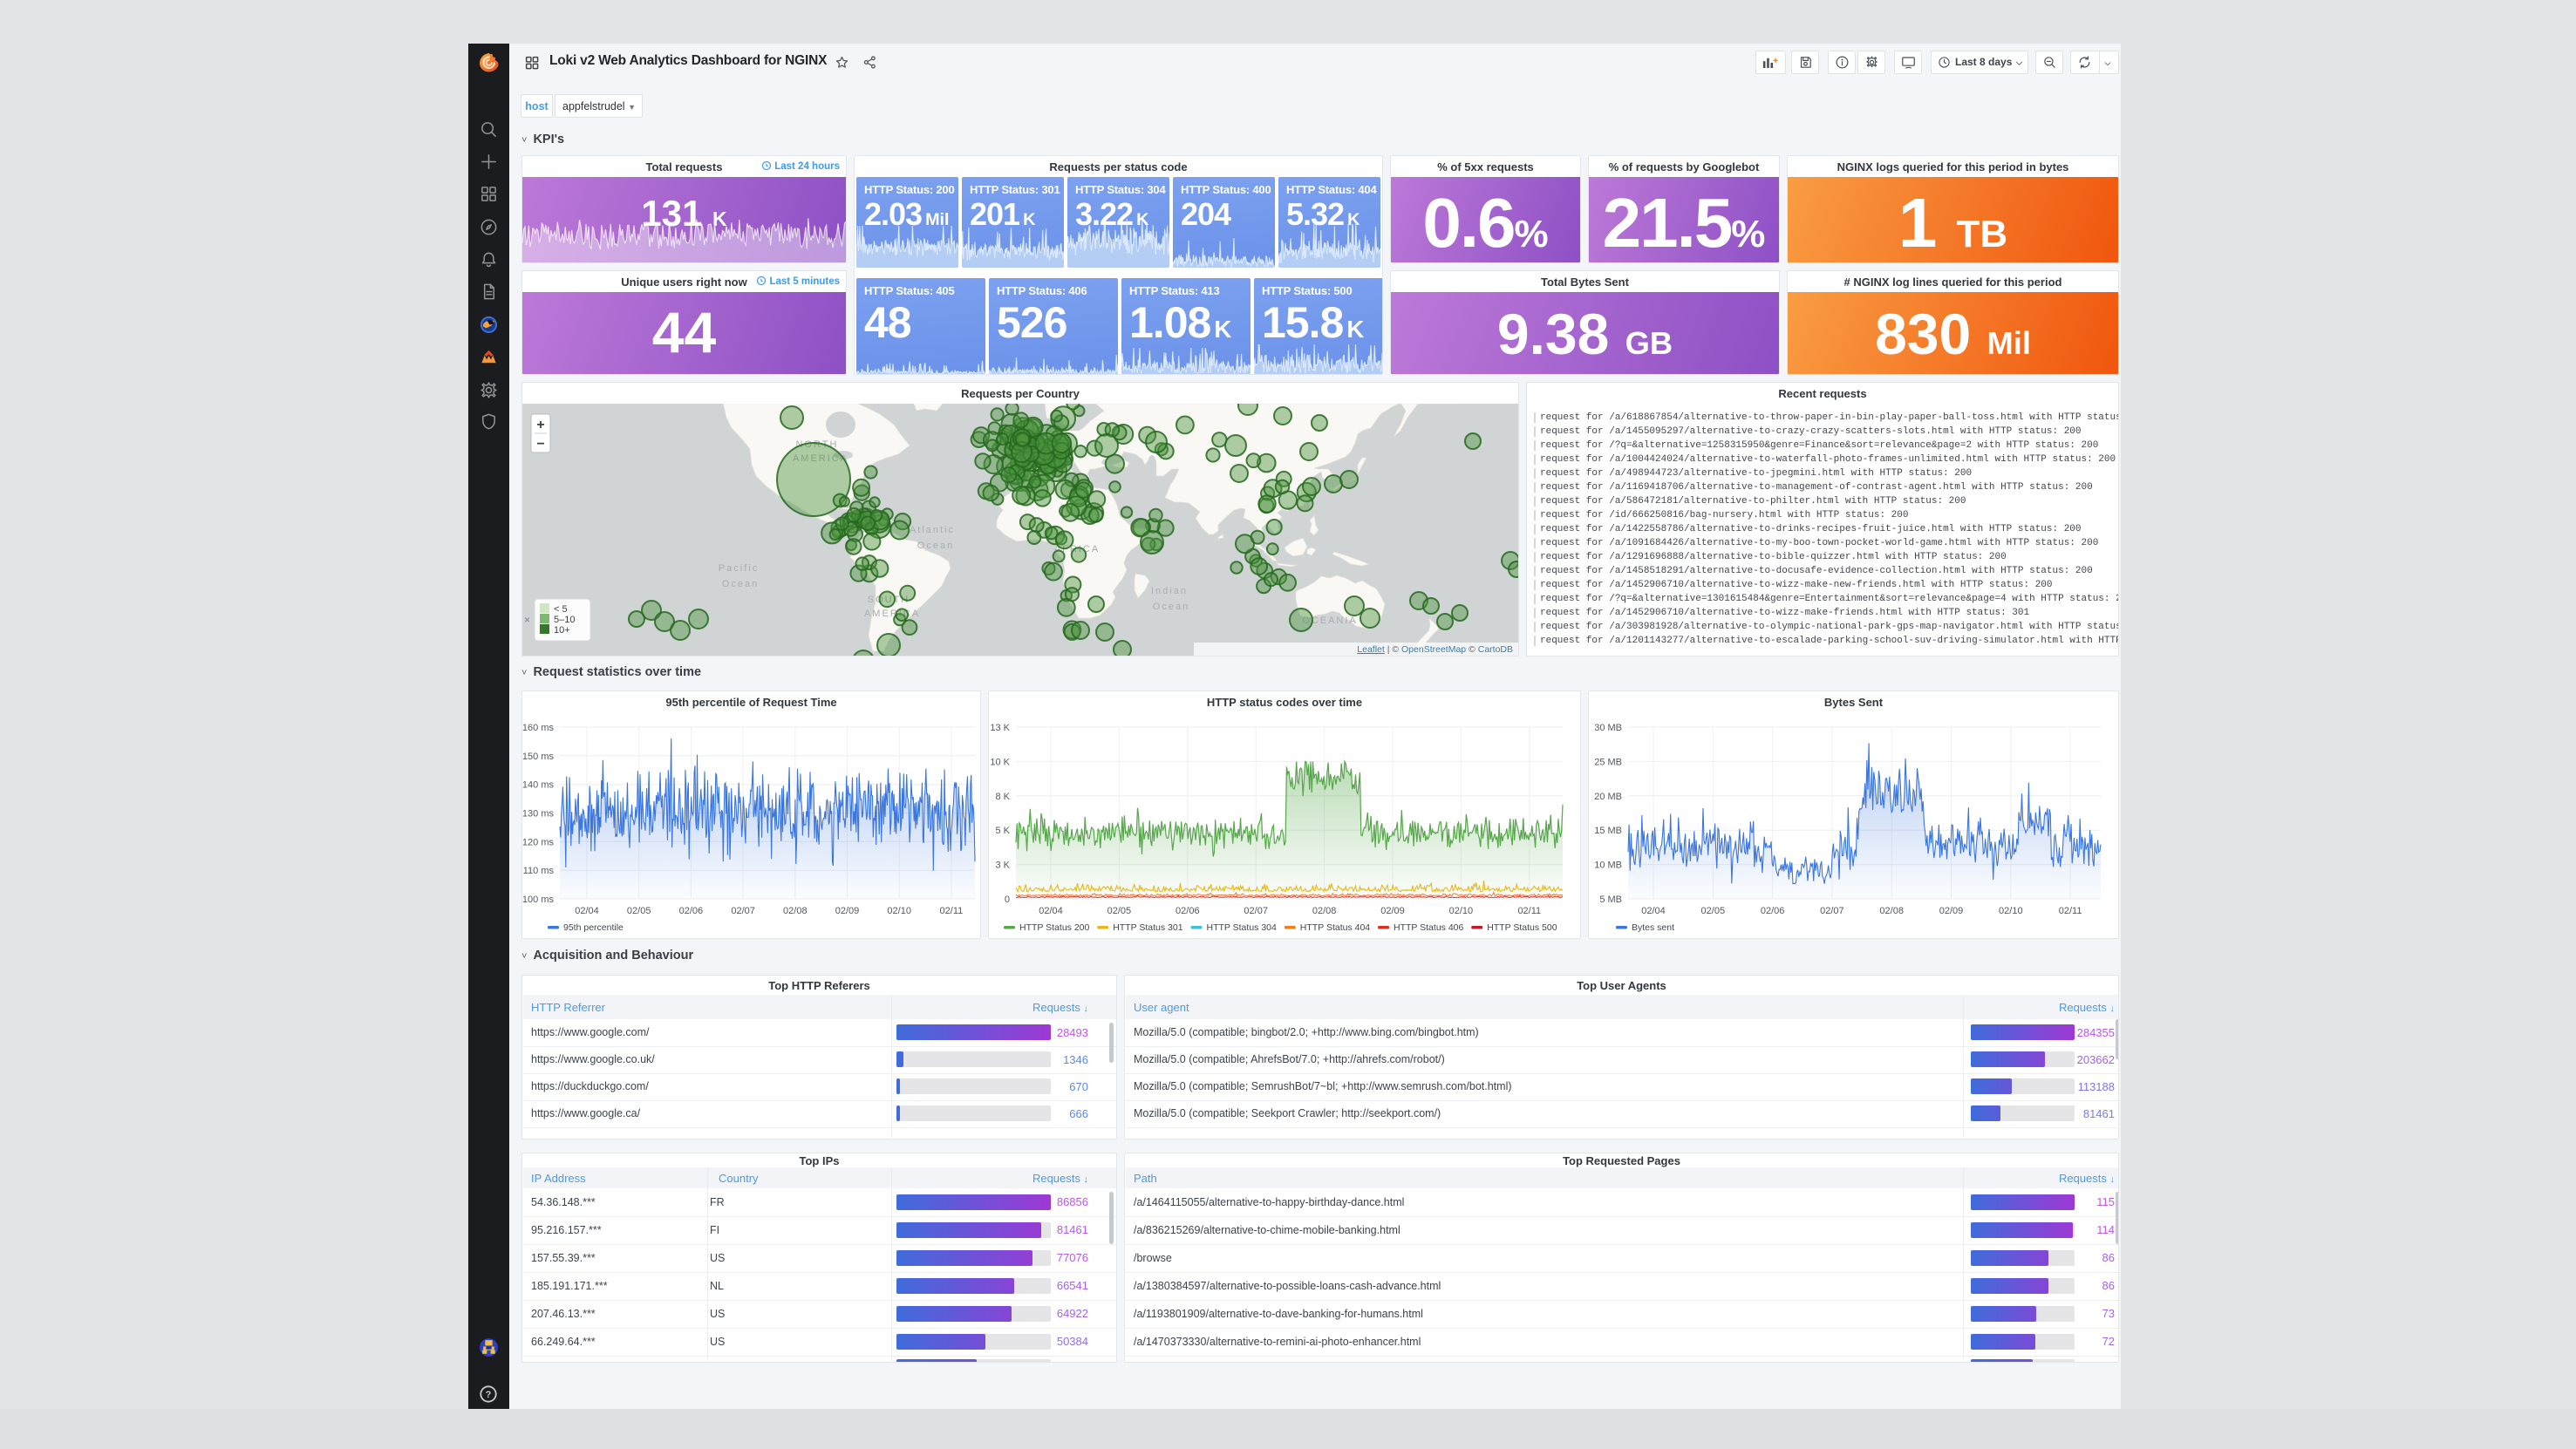 The height and width of the screenshot is (1449, 2576). What do you see at coordinates (1148, 927) in the screenshot?
I see `svg-text: HTTP Status 301` at bounding box center [1148, 927].